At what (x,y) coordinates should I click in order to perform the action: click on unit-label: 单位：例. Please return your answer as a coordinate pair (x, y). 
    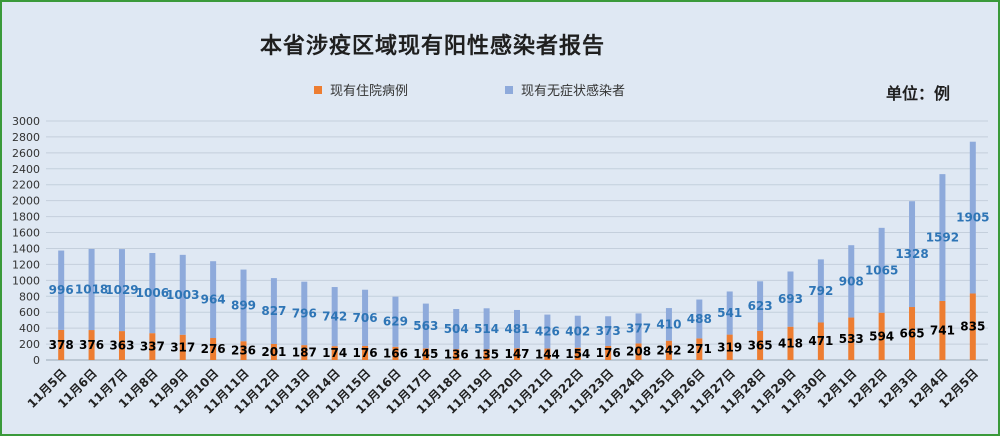
    Looking at the image, I should click on (918, 93).